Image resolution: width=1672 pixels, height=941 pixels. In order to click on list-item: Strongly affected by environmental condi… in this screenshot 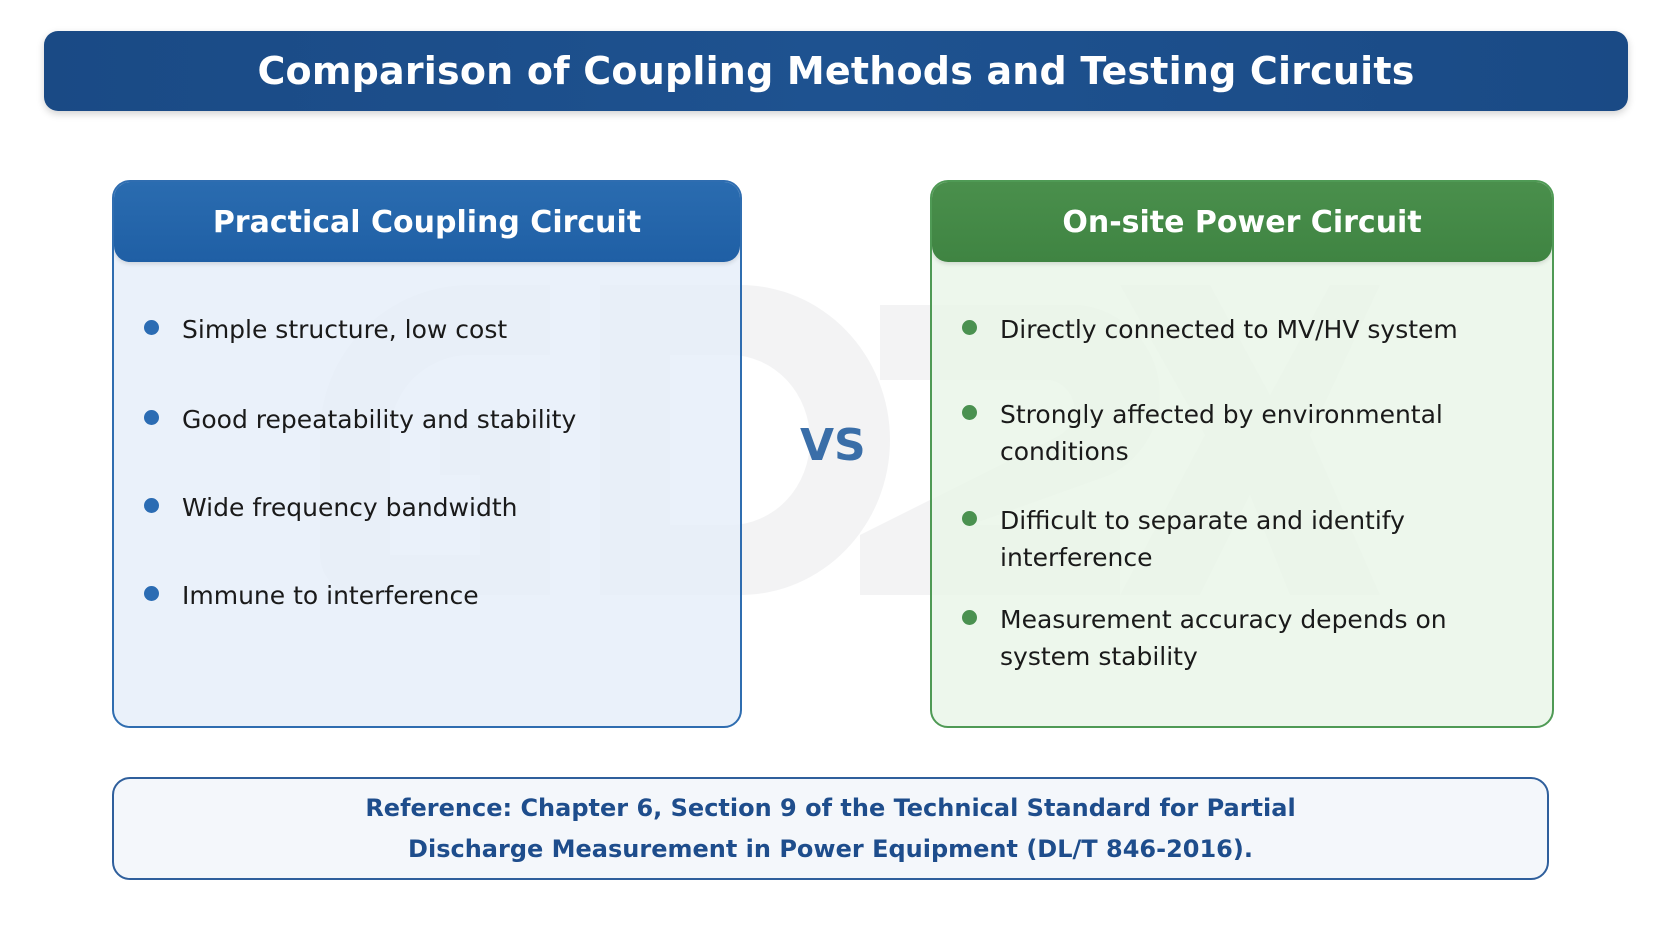, I will do `click(1232, 433)`.